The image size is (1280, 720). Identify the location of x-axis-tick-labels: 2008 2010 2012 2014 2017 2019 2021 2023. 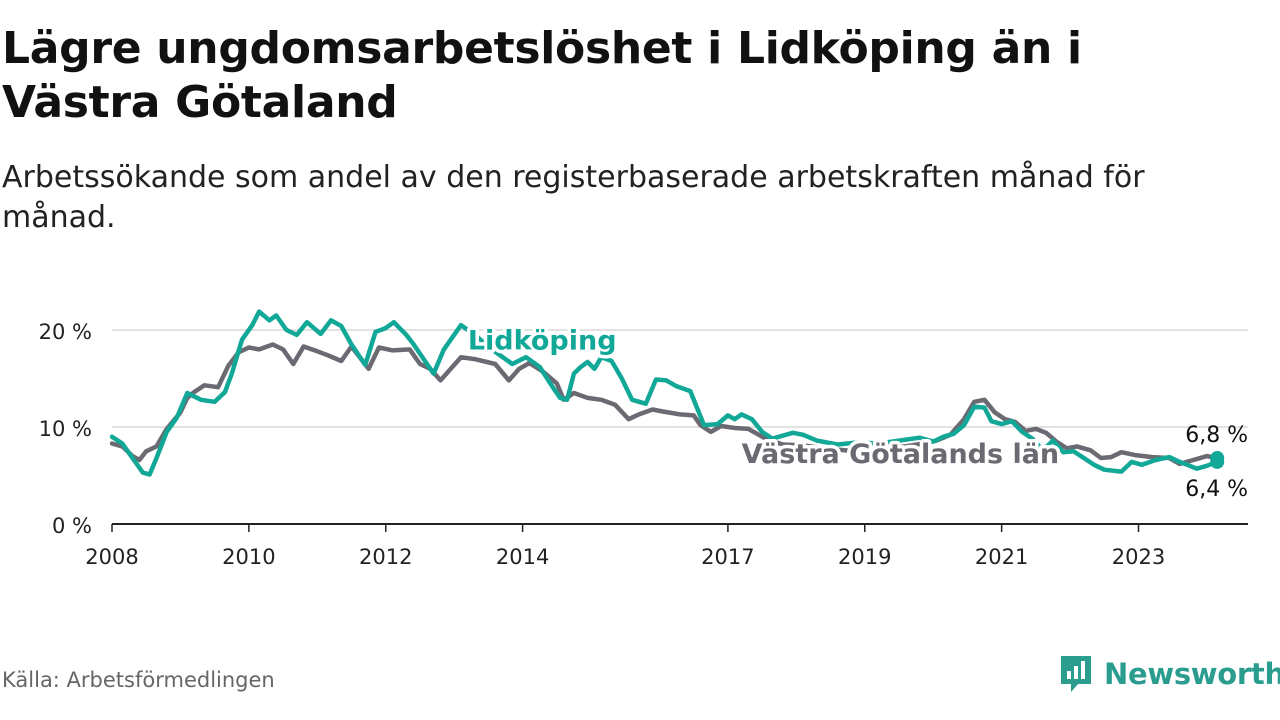
(625, 546).